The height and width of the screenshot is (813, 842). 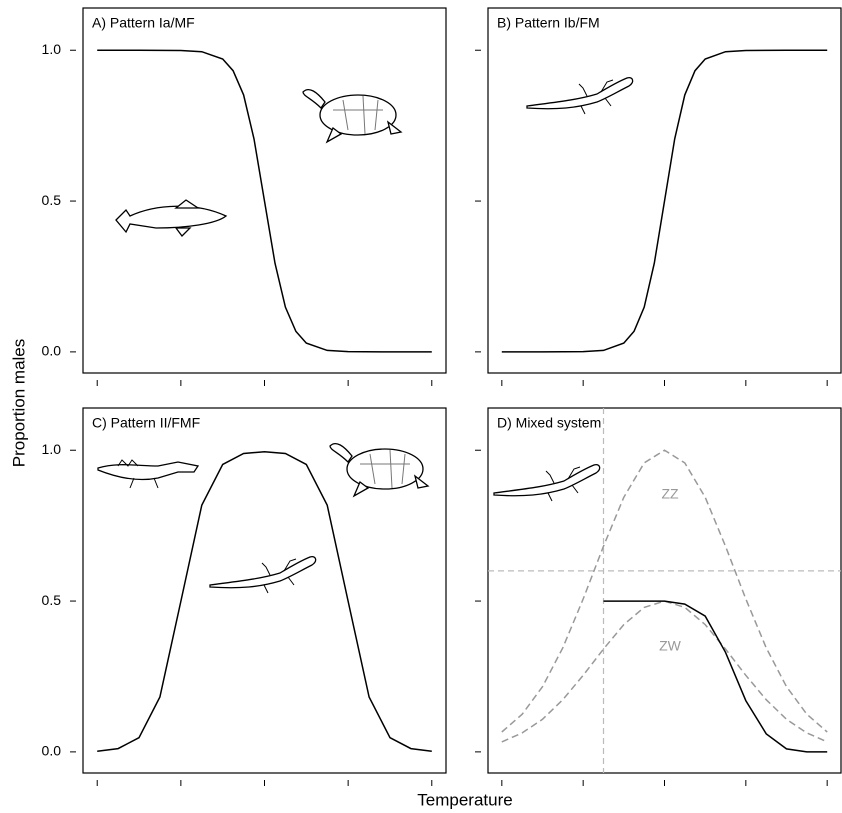 What do you see at coordinates (548, 23) in the screenshot?
I see `panel-title: B) Pattern Ib/FM` at bounding box center [548, 23].